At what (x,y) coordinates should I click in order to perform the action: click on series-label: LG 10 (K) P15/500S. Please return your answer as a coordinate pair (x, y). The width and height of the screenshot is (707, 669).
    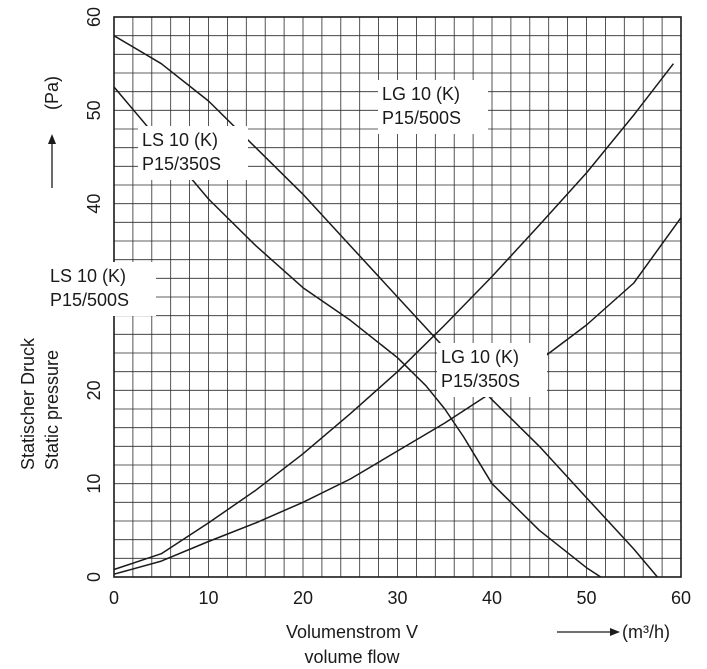
    Looking at the image, I should click on (433, 107).